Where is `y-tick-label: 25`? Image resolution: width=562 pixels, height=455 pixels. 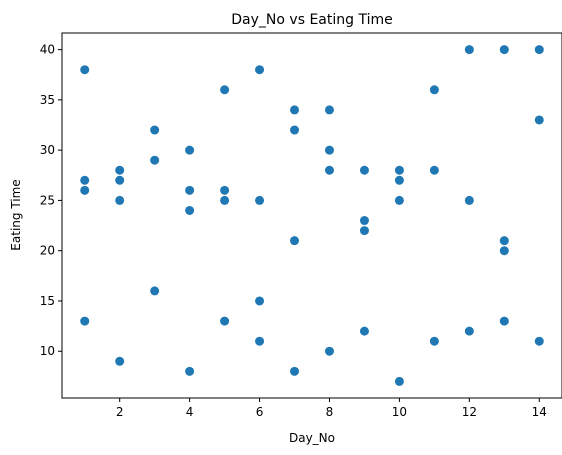 y-tick-label: 25 is located at coordinates (47, 200).